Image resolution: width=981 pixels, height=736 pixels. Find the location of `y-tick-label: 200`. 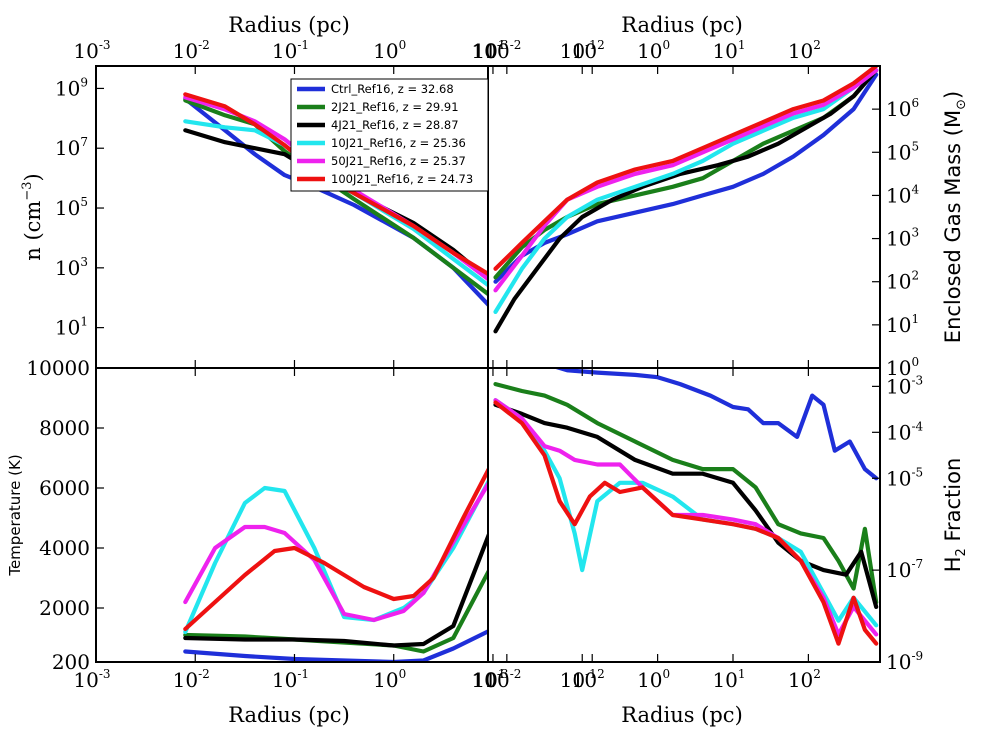

y-tick-label: 200 is located at coordinates (71, 662).